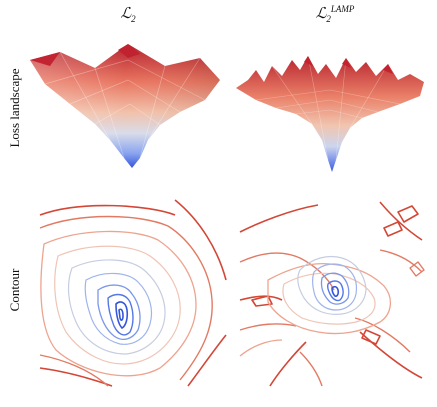  I want to click on loss-landscape-l2, so click(125, 106).